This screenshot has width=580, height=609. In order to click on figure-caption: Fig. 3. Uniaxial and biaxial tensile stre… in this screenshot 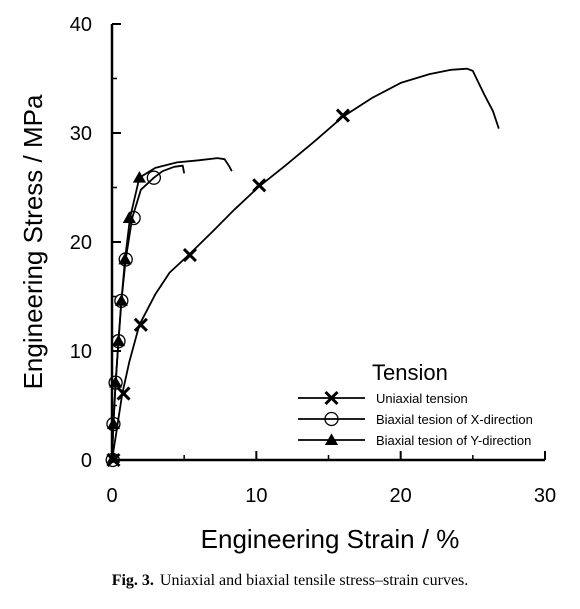, I will do `click(290, 581)`.